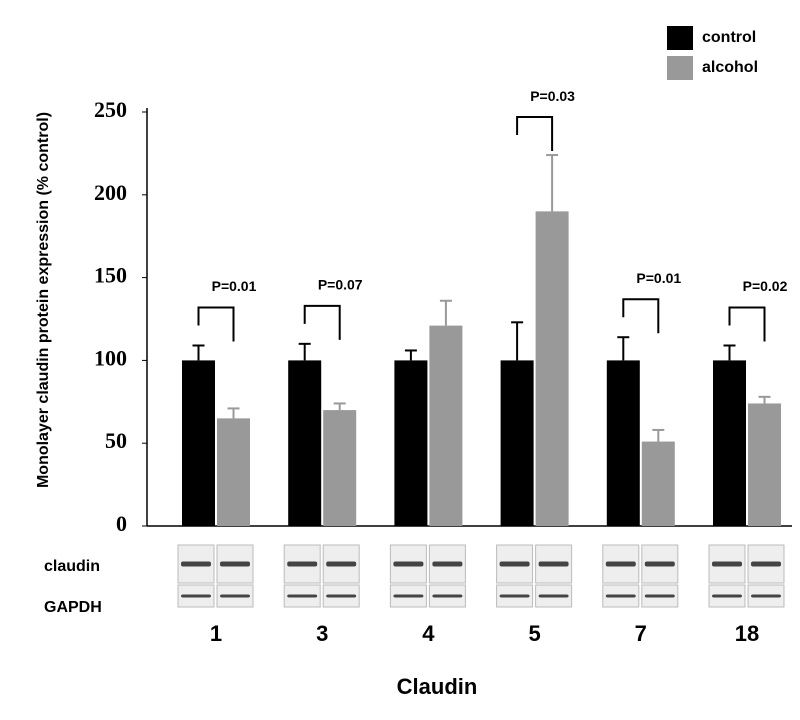 The image size is (800, 720). Describe the element at coordinates (534, 633) in the screenshot. I see `x-tick-label: 5` at that location.